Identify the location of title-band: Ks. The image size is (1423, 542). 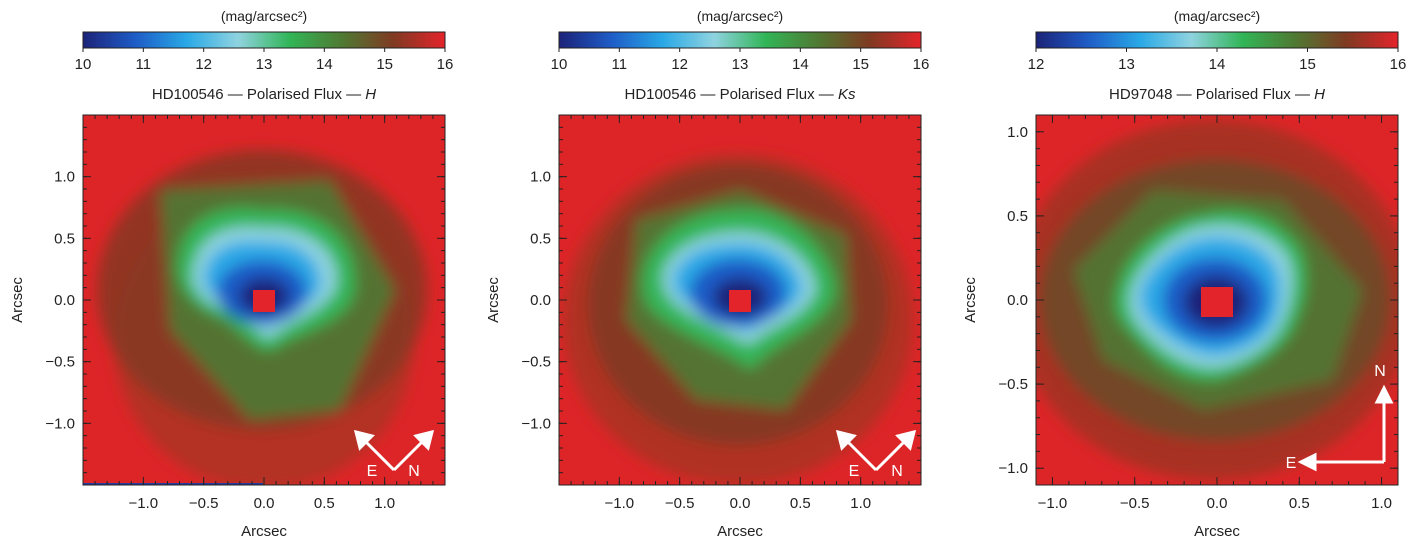
(847, 94).